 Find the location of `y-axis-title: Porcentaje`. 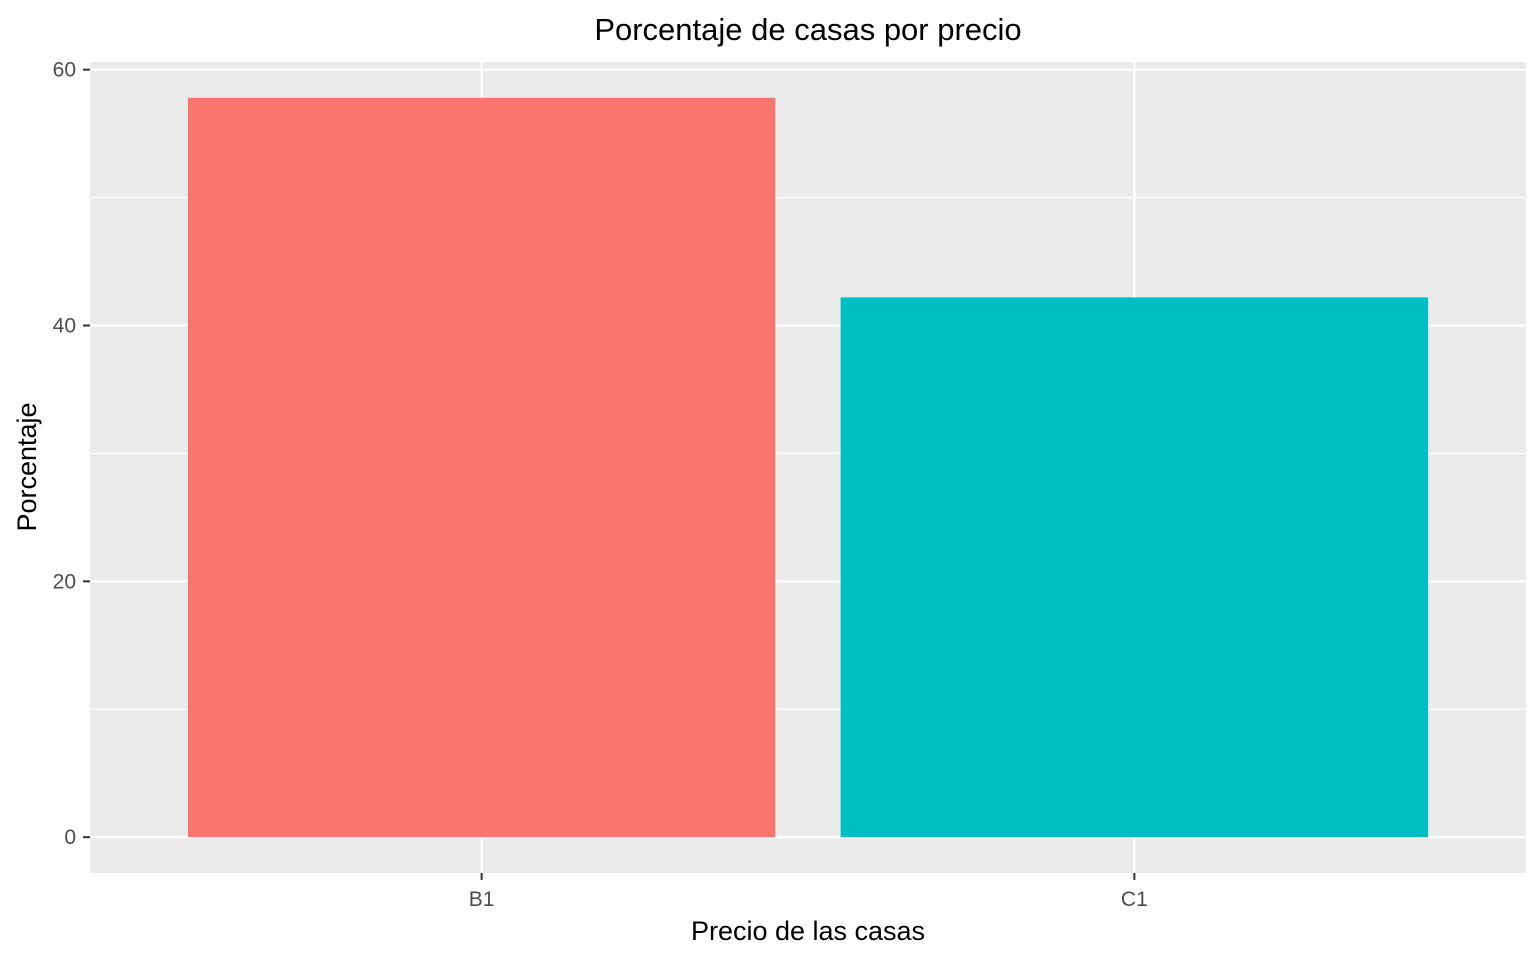

y-axis-title: Porcentaje is located at coordinates (27, 466).